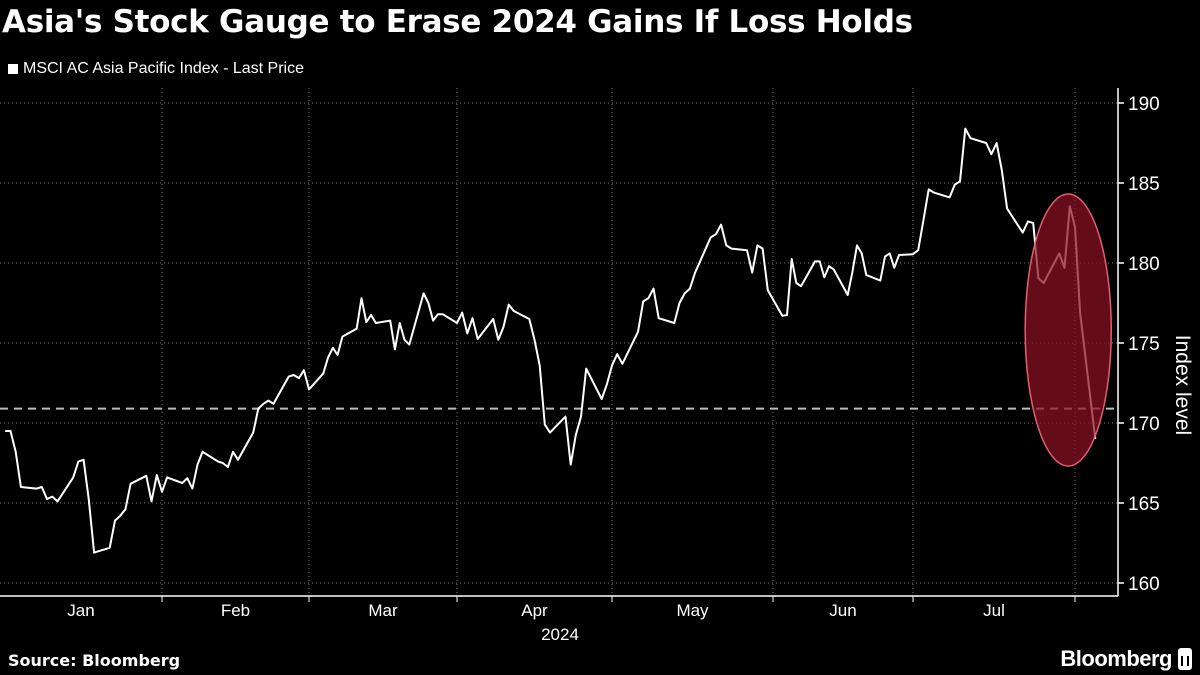 Image resolution: width=1200 pixels, height=675 pixels. What do you see at coordinates (1144, 504) in the screenshot?
I see `y-tick-label: 165` at bounding box center [1144, 504].